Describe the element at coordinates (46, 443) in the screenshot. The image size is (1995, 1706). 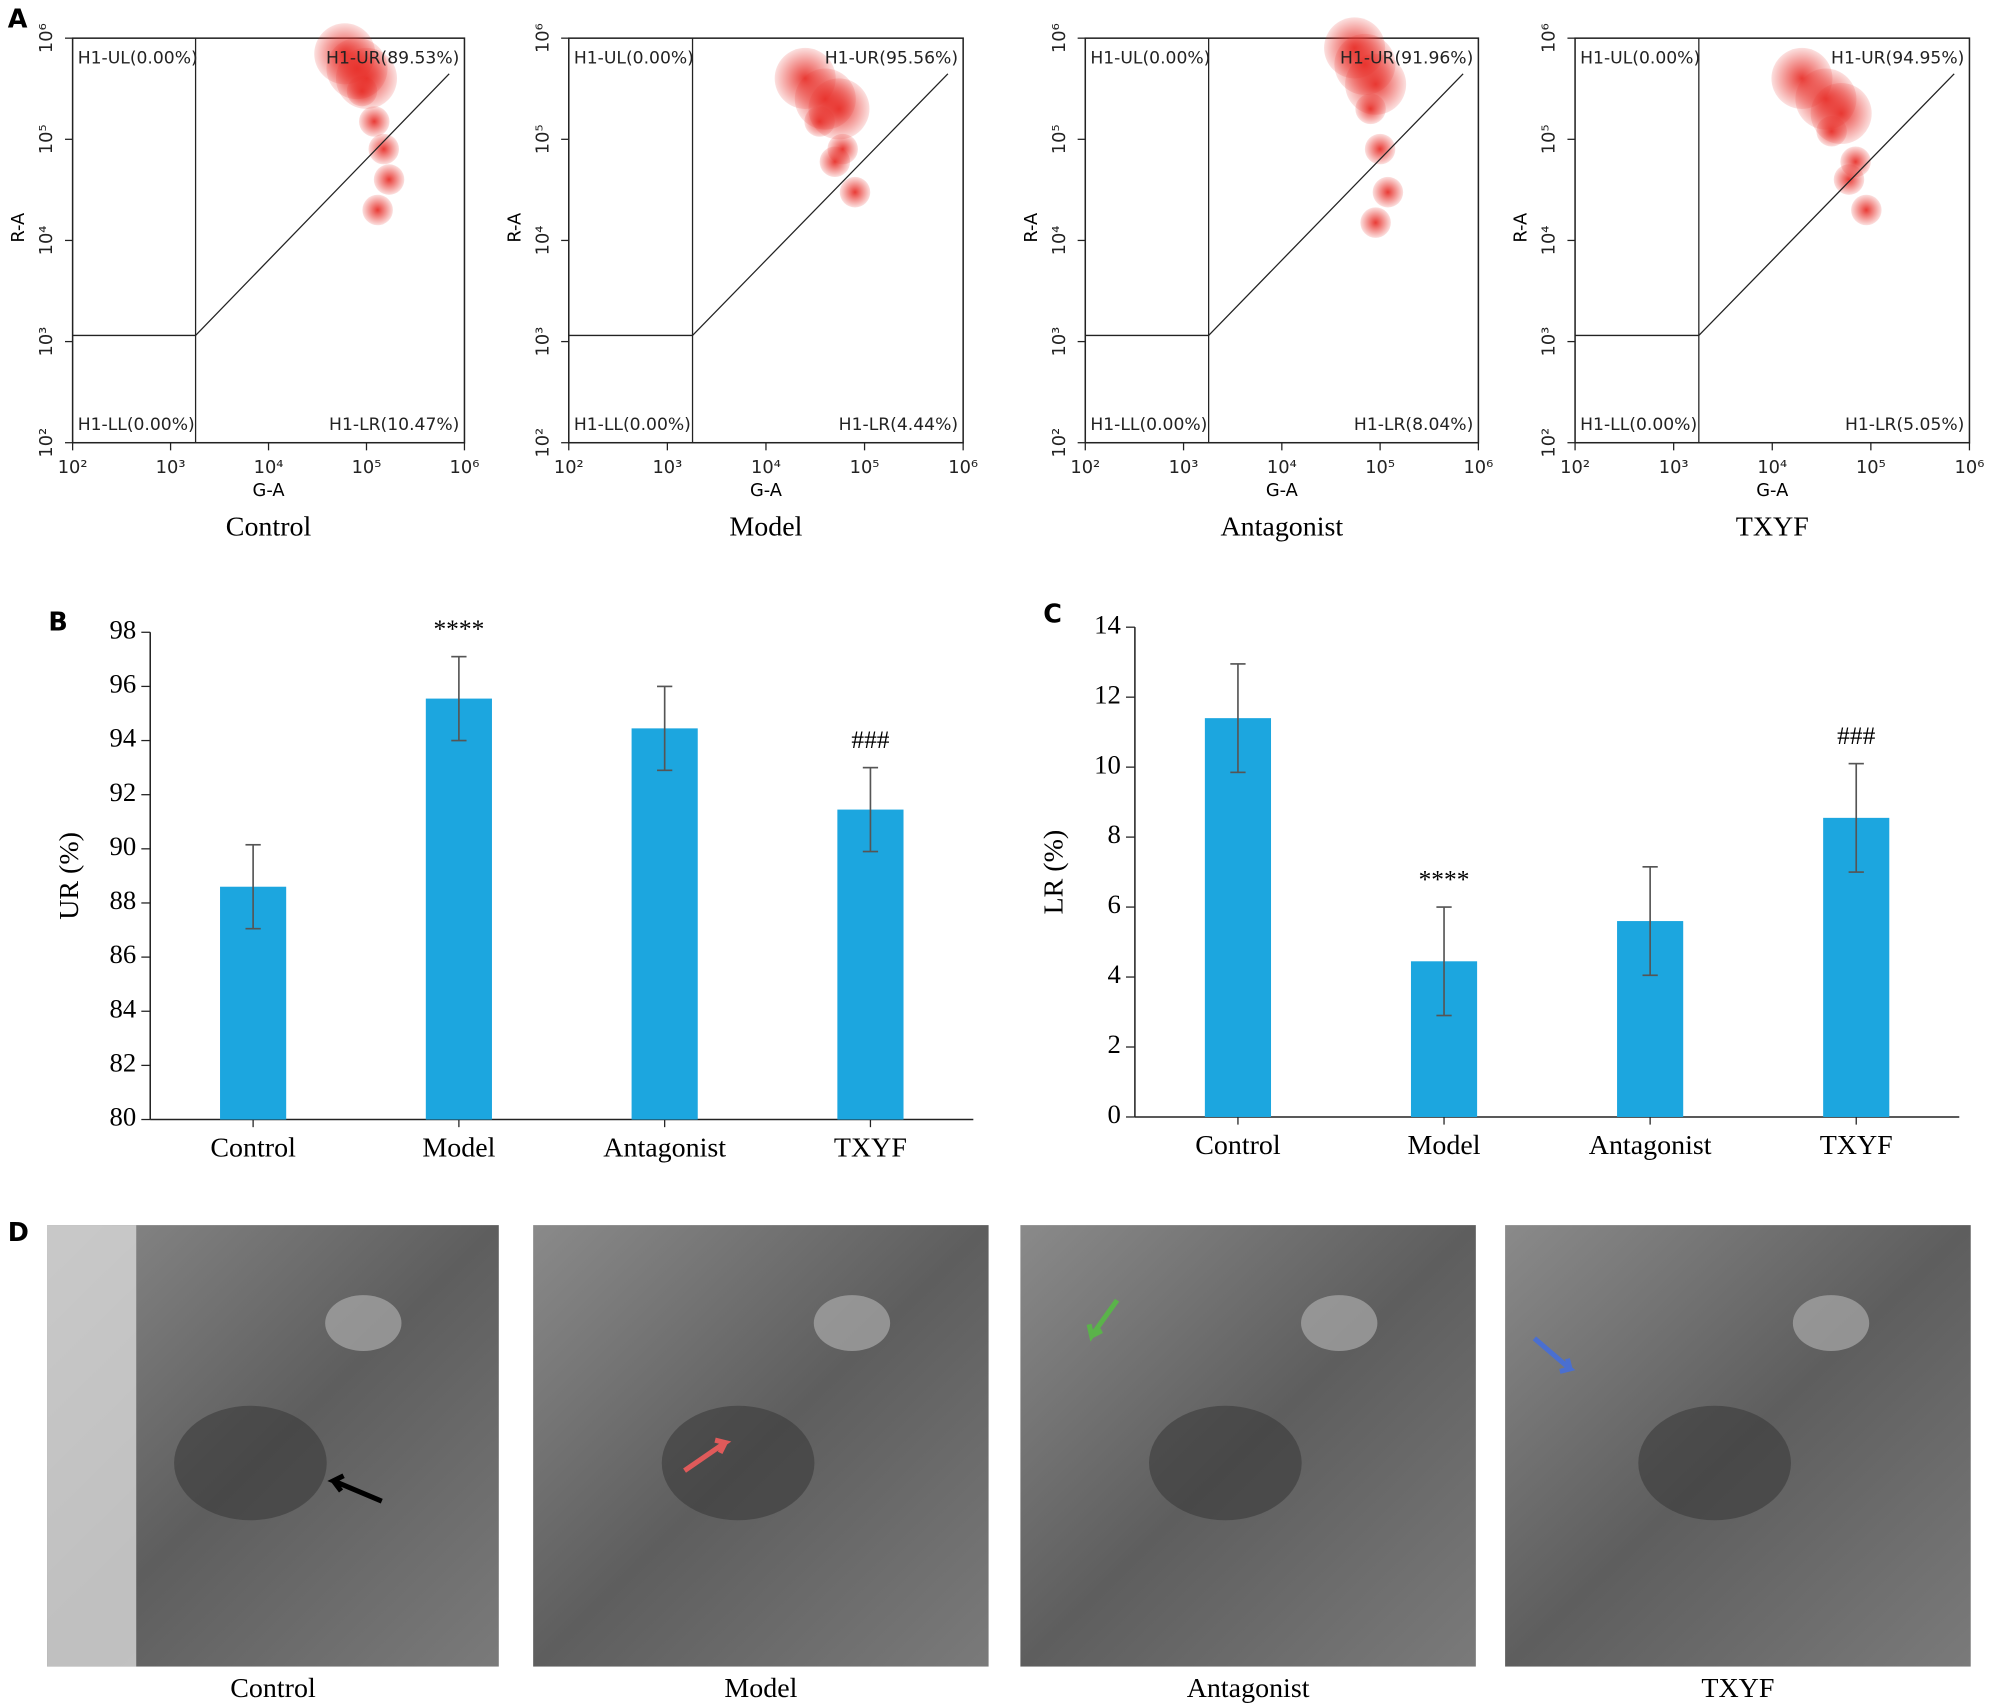
I see `y-tick-label: 10²` at that location.